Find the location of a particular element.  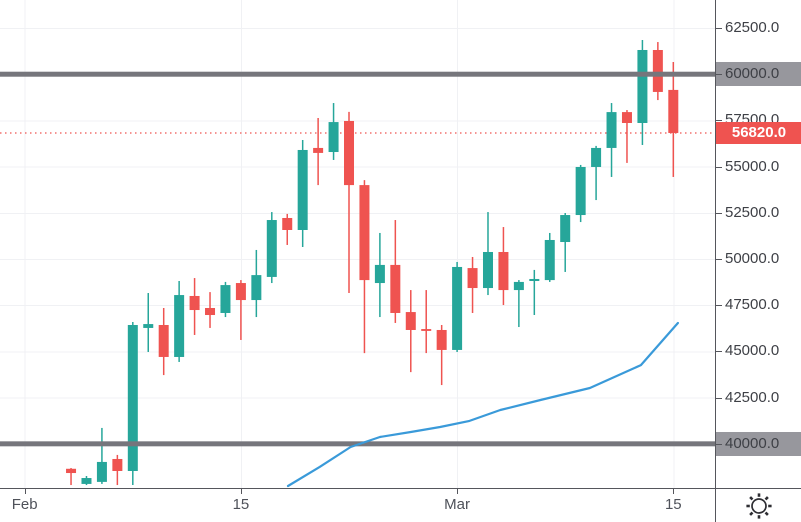

time-axis: Feb 15 Mar 15 is located at coordinates (357, 505).